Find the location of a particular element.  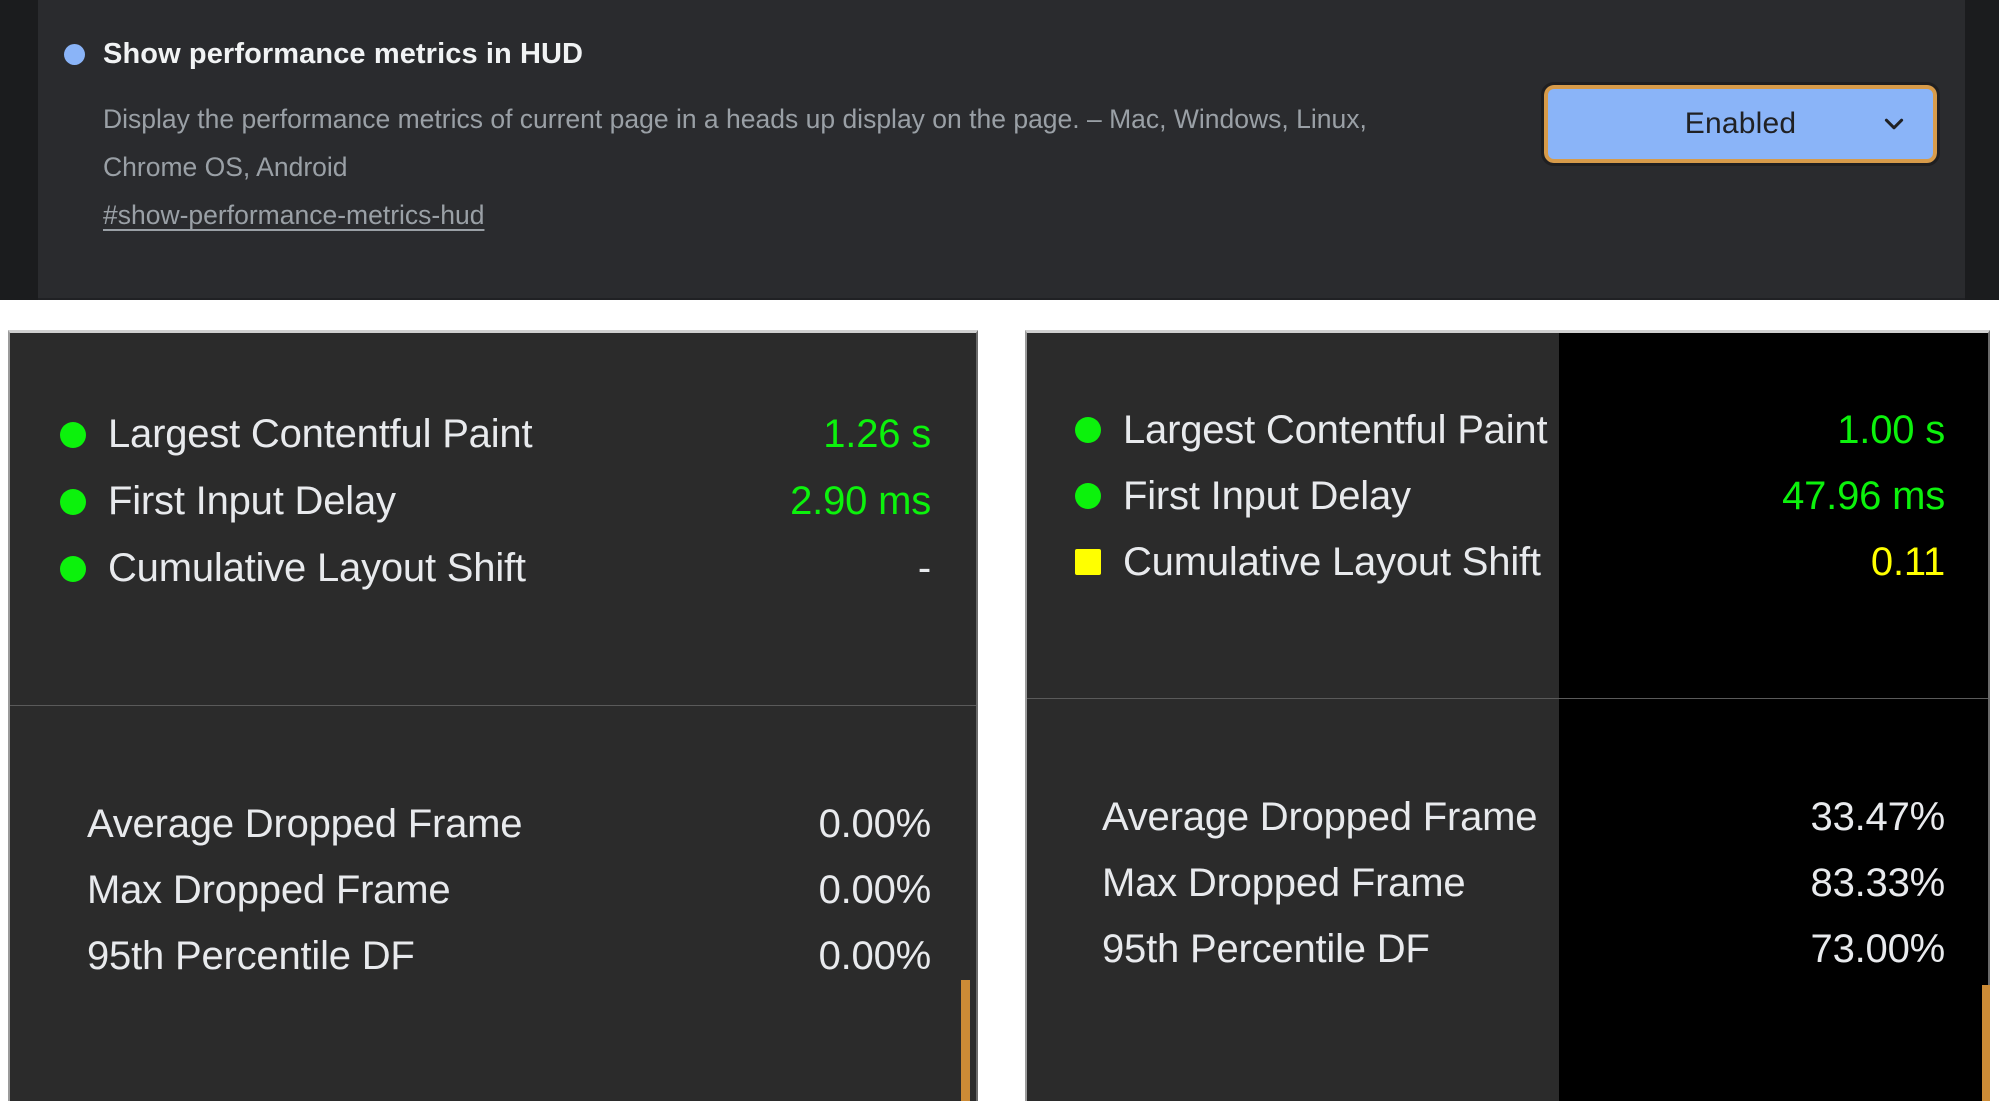

yellow-square-icon is located at coordinates (1088, 562).